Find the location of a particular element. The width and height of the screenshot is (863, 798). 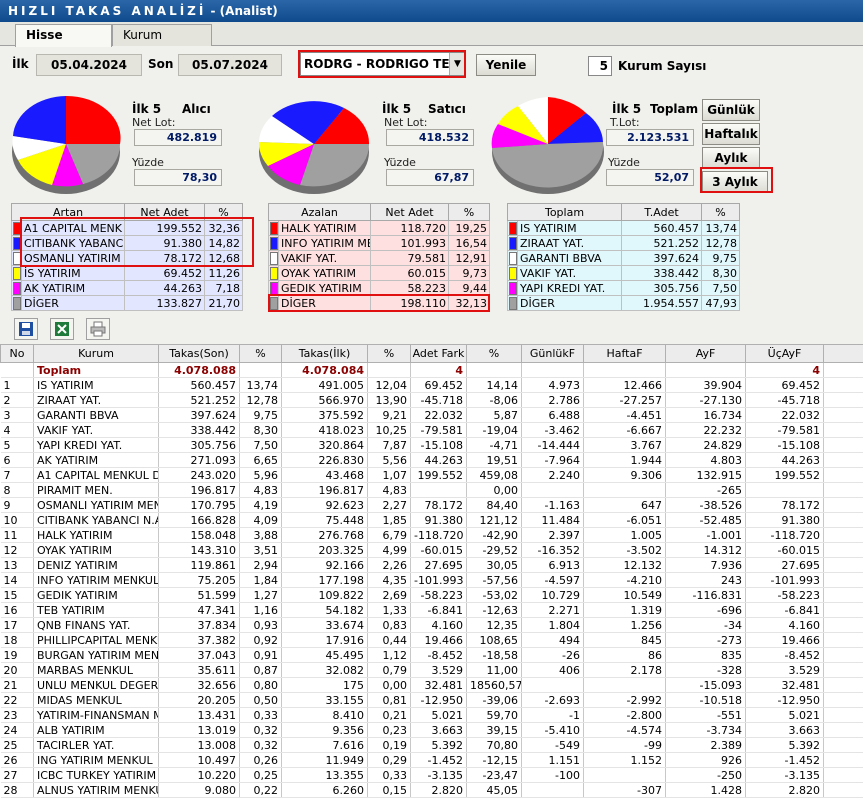

cell: -328 is located at coordinates (706, 670).